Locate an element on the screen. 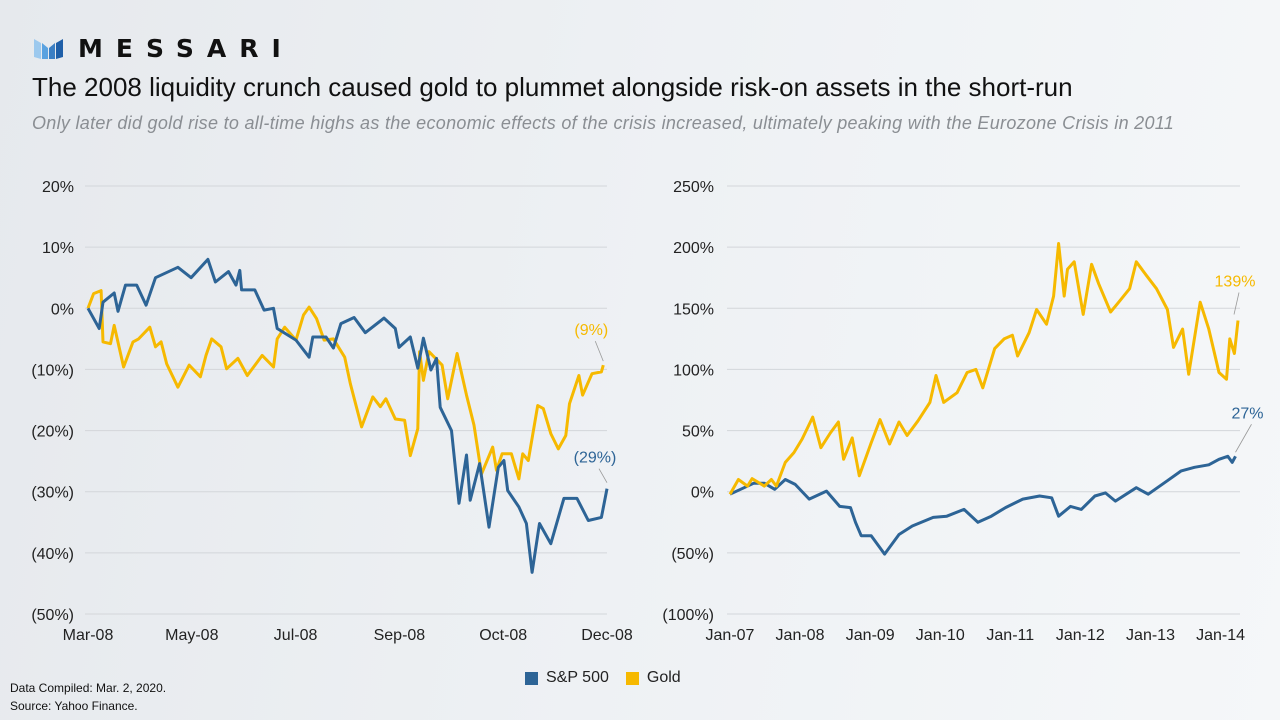  x-tick-label: Jan-07 is located at coordinates (730, 635).